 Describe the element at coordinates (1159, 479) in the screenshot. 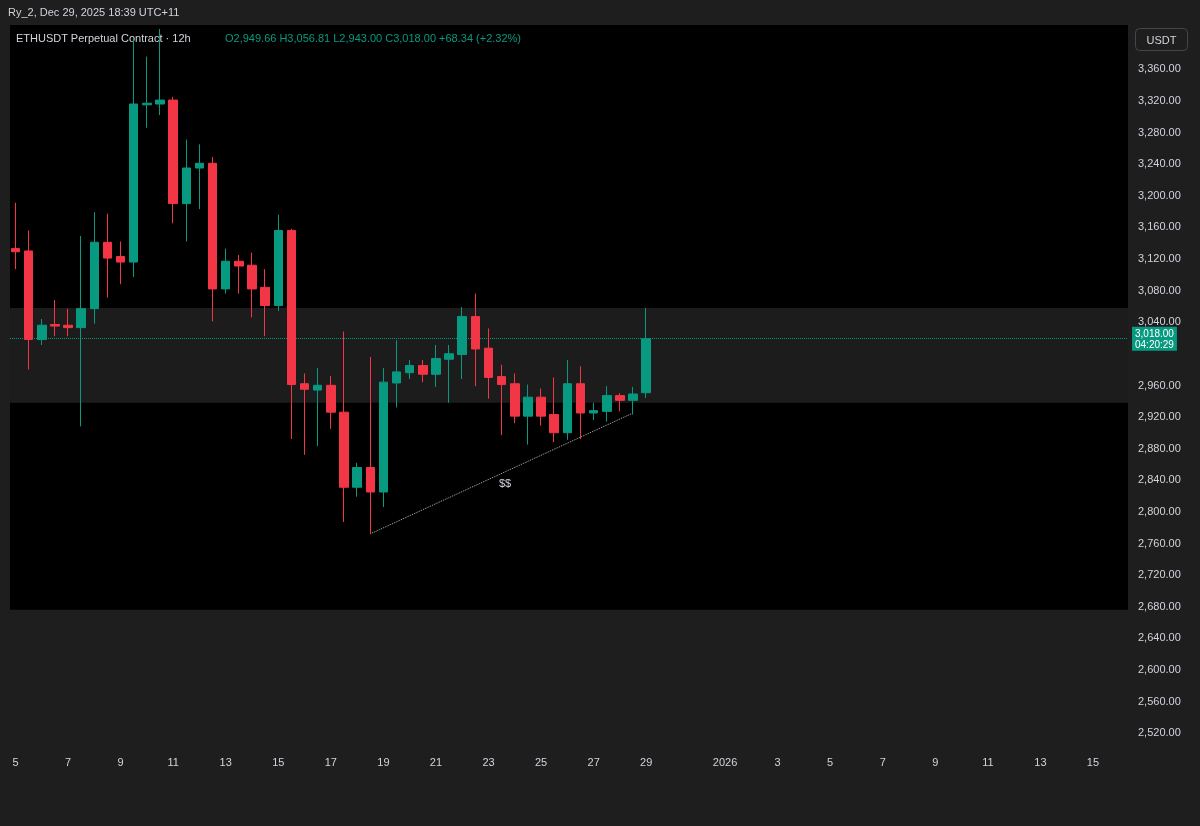

I see `y-tick-label: 2,840.00` at that location.